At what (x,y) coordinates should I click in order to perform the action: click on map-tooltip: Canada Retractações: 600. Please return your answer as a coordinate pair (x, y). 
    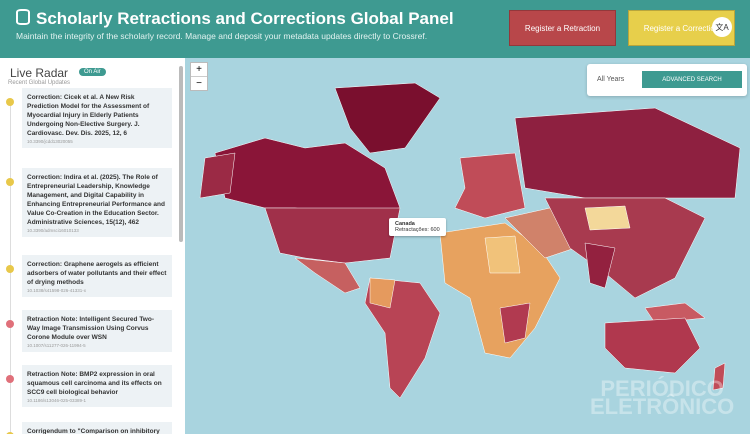
    Looking at the image, I should click on (417, 227).